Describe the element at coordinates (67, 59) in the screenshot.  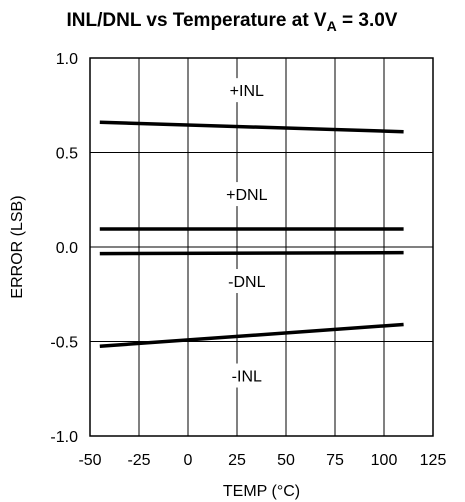
I see `y-tick-label: 1.0` at that location.